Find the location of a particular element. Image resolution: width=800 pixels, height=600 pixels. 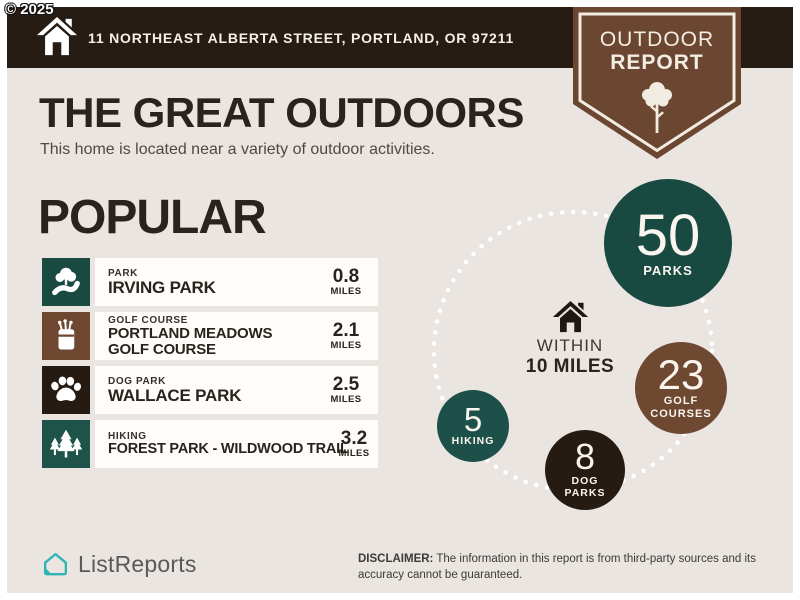

list-item-park: PARK IRVING PARK 0.8 MILES is located at coordinates (210, 282).